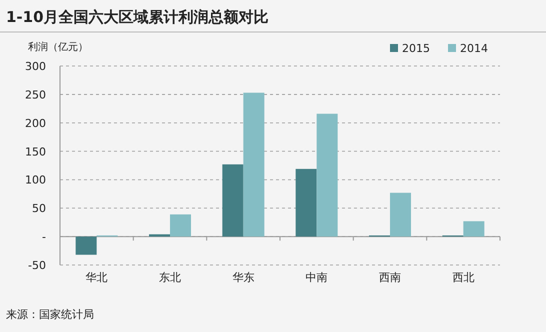 Image resolution: width=546 pixels, height=332 pixels. What do you see at coordinates (39, 209) in the screenshot?
I see `y-tick-label: 50` at bounding box center [39, 209].